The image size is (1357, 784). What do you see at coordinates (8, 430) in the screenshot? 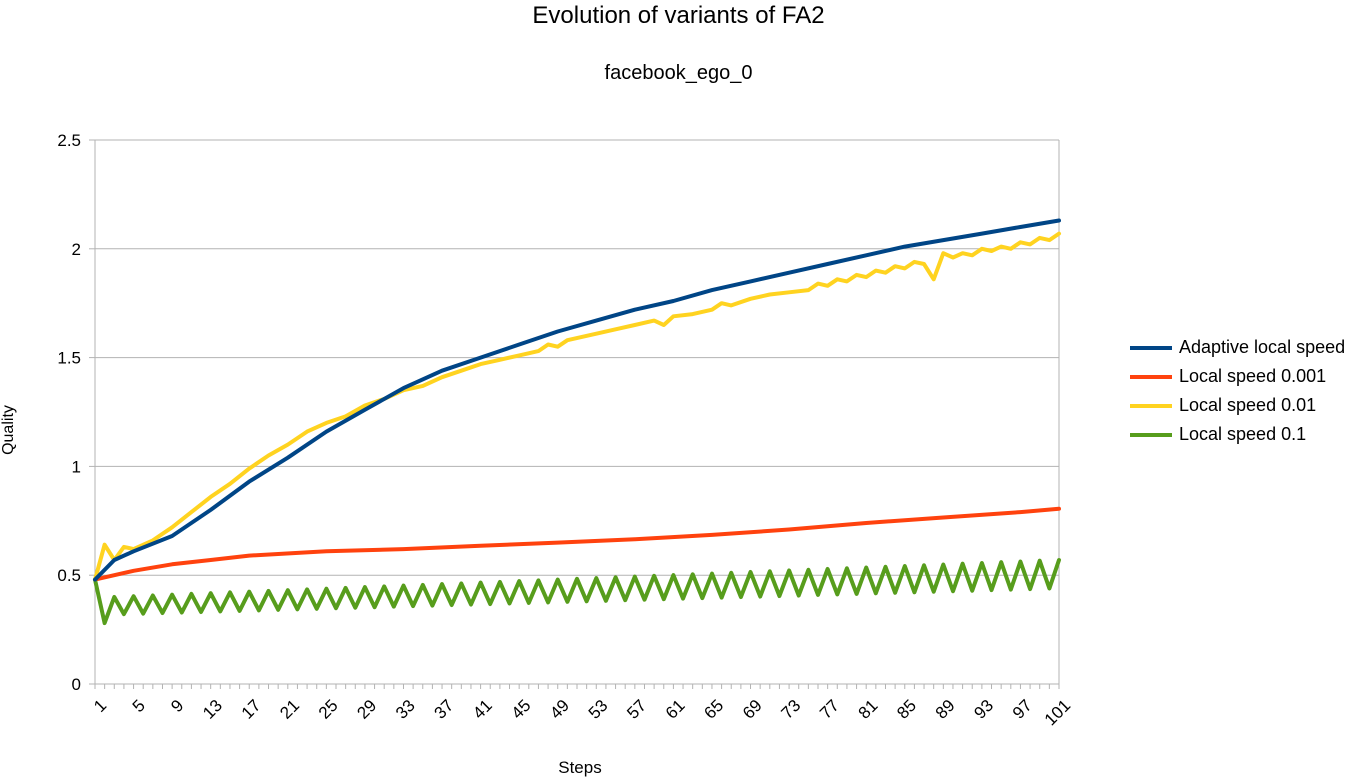
I see `y-axis-label: Quality` at bounding box center [8, 430].